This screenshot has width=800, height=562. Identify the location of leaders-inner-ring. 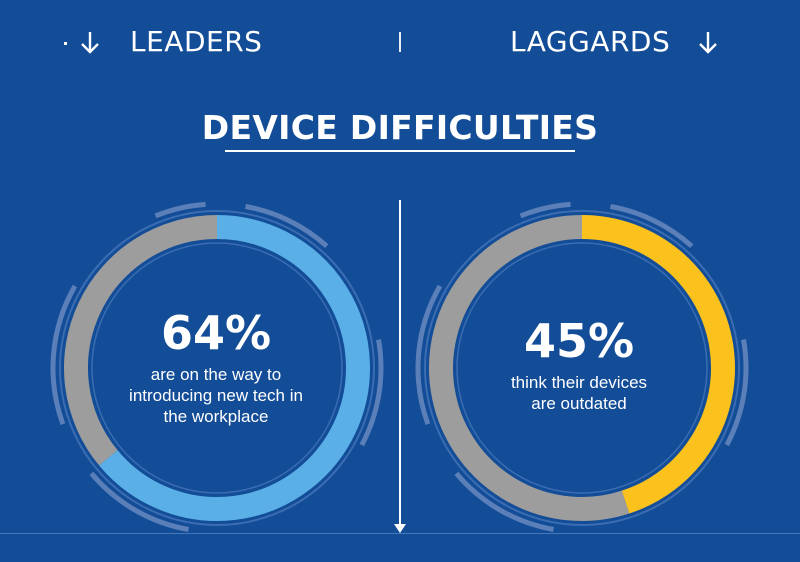
(217, 368).